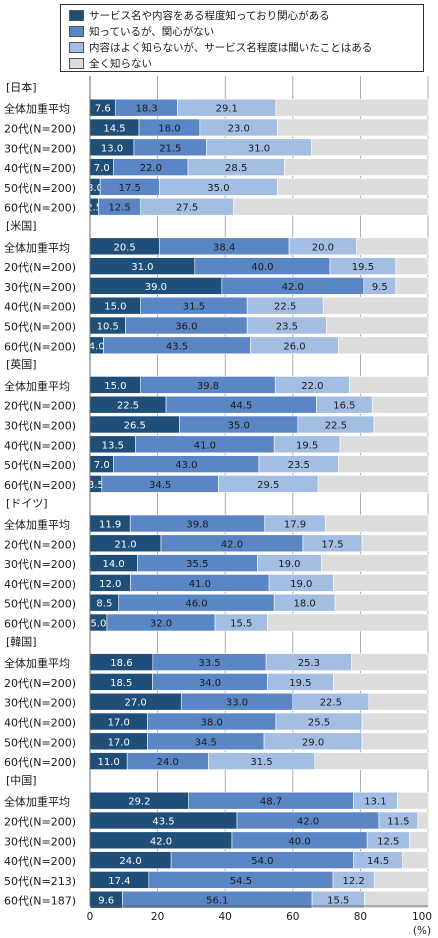  Describe the element at coordinates (197, 564) in the screenshot. I see `data-label: 35.5` at that location.